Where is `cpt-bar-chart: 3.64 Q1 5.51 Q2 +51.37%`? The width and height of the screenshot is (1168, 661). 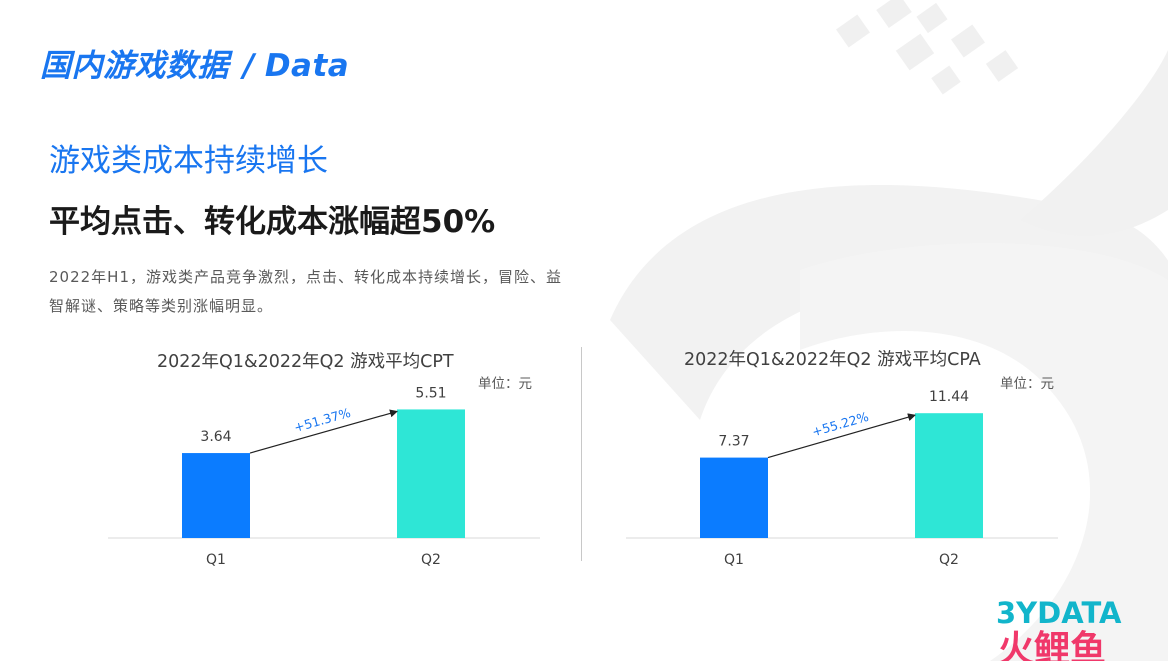
cpt-bar-chart: 3.64 Q1 5.51 Q2 +51.37% is located at coordinates (324, 476).